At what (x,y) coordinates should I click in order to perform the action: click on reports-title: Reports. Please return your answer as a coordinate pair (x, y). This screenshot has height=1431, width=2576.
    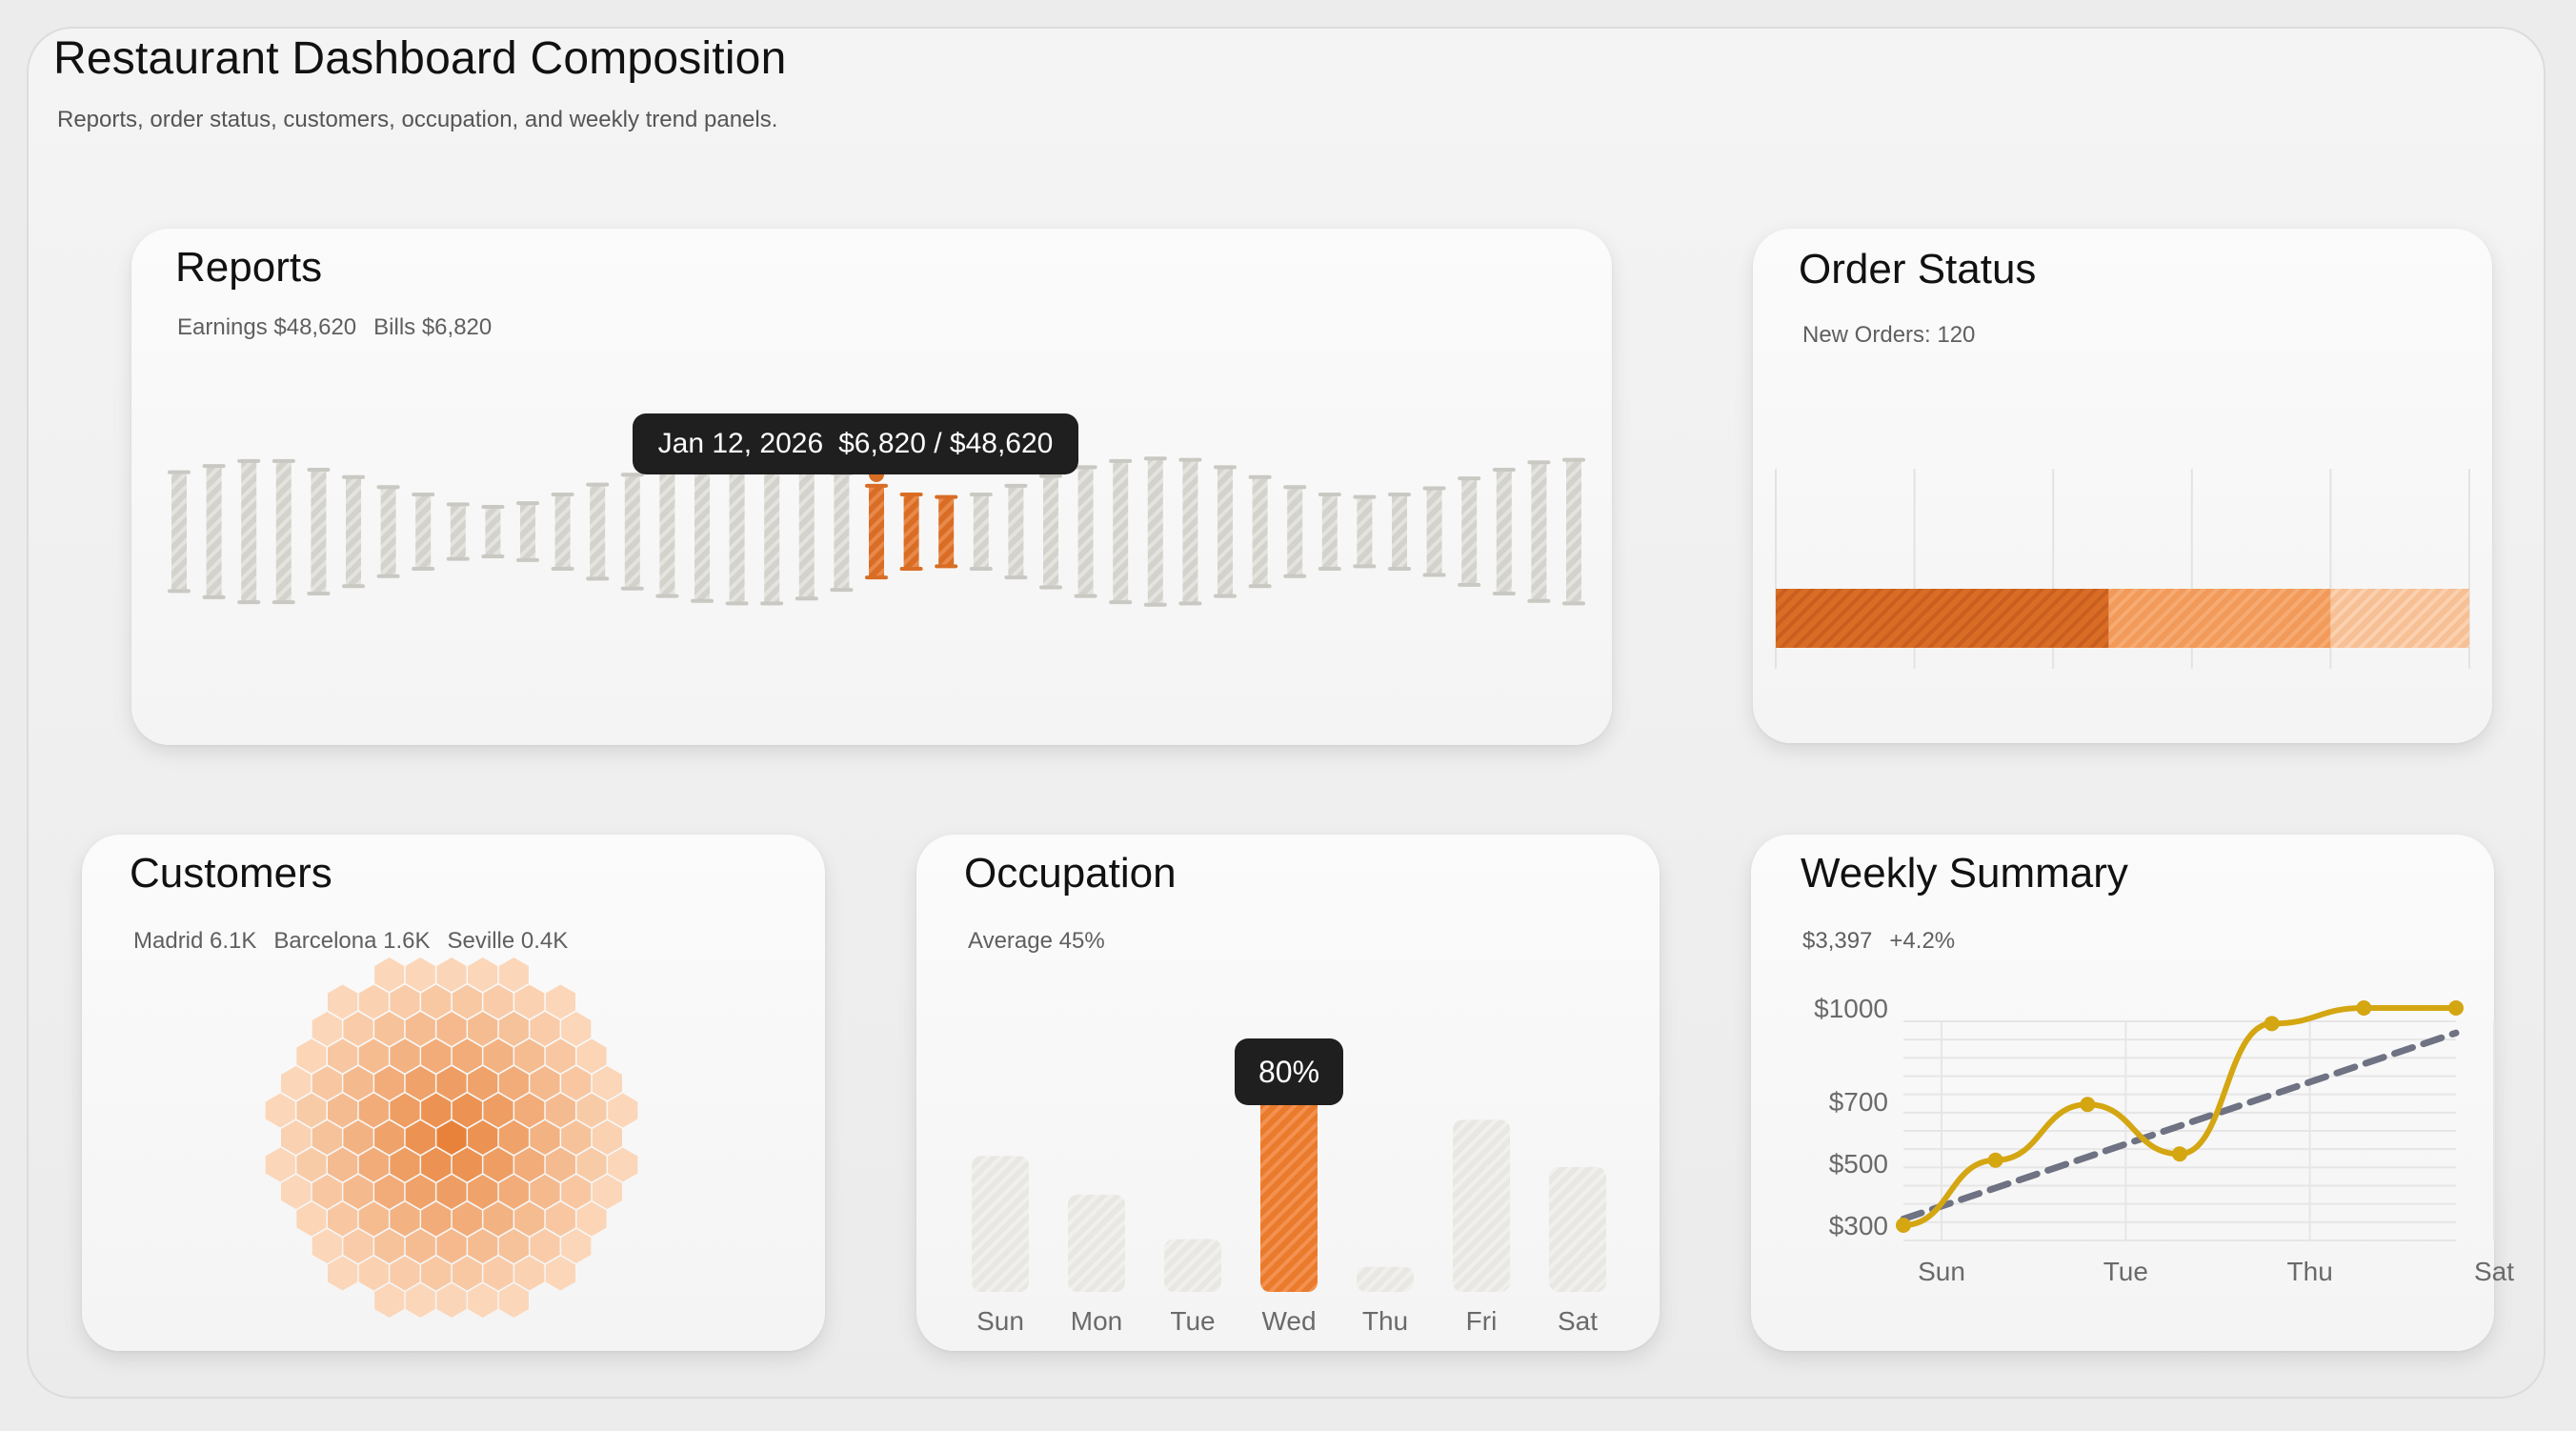
    Looking at the image, I should click on (249, 267).